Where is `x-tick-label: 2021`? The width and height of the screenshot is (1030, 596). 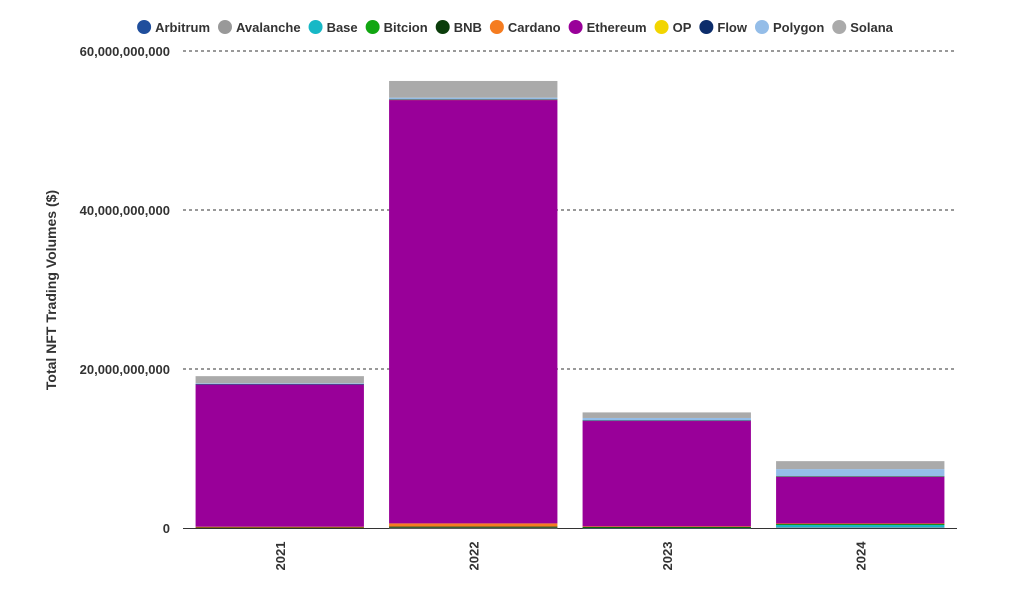 x-tick-label: 2021 is located at coordinates (280, 556).